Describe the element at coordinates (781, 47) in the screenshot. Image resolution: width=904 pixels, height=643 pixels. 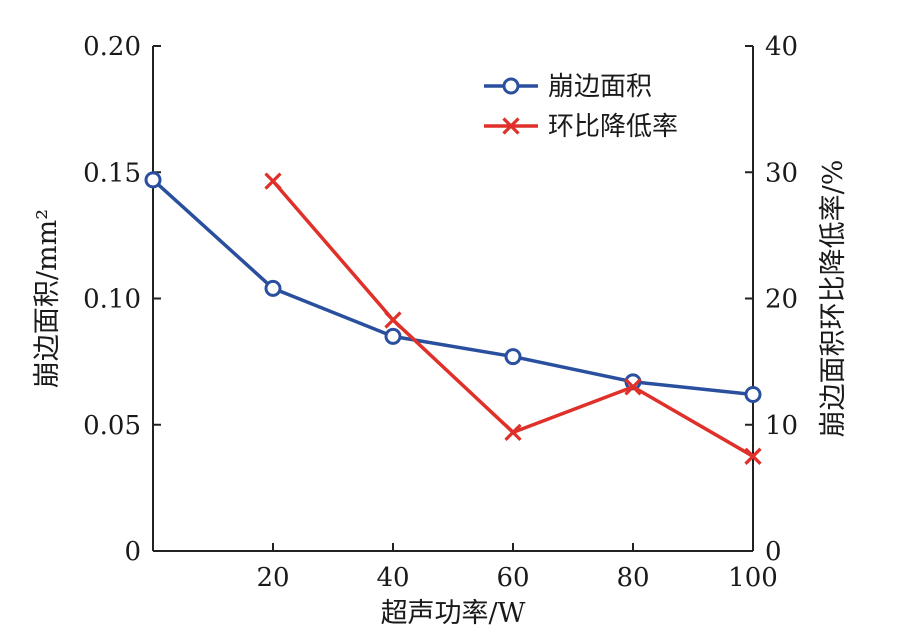
I see `y-right-tick-label: 40` at that location.